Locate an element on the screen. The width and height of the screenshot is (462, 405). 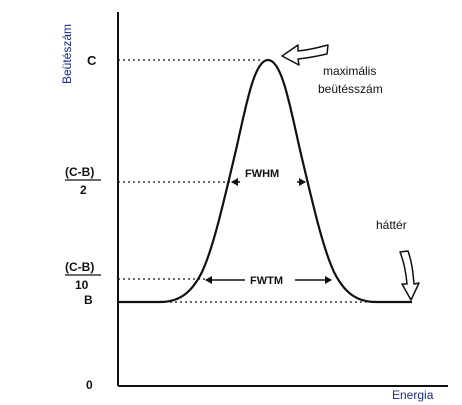
background-annotation: háttér is located at coordinates (391, 225).